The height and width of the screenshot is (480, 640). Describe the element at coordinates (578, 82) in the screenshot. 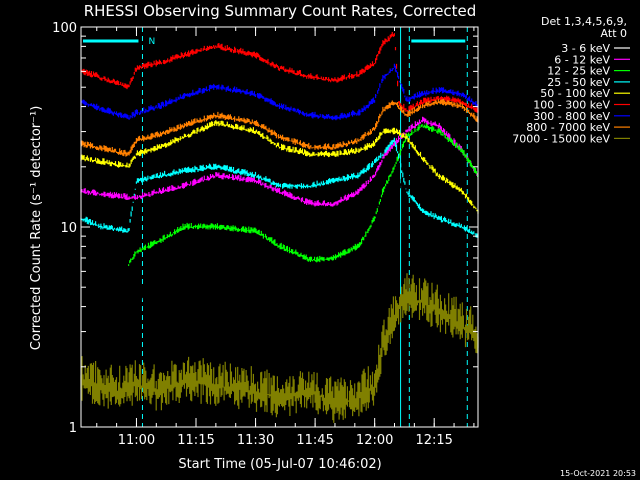

I see `legend-label: 25 - 50 keV` at that location.